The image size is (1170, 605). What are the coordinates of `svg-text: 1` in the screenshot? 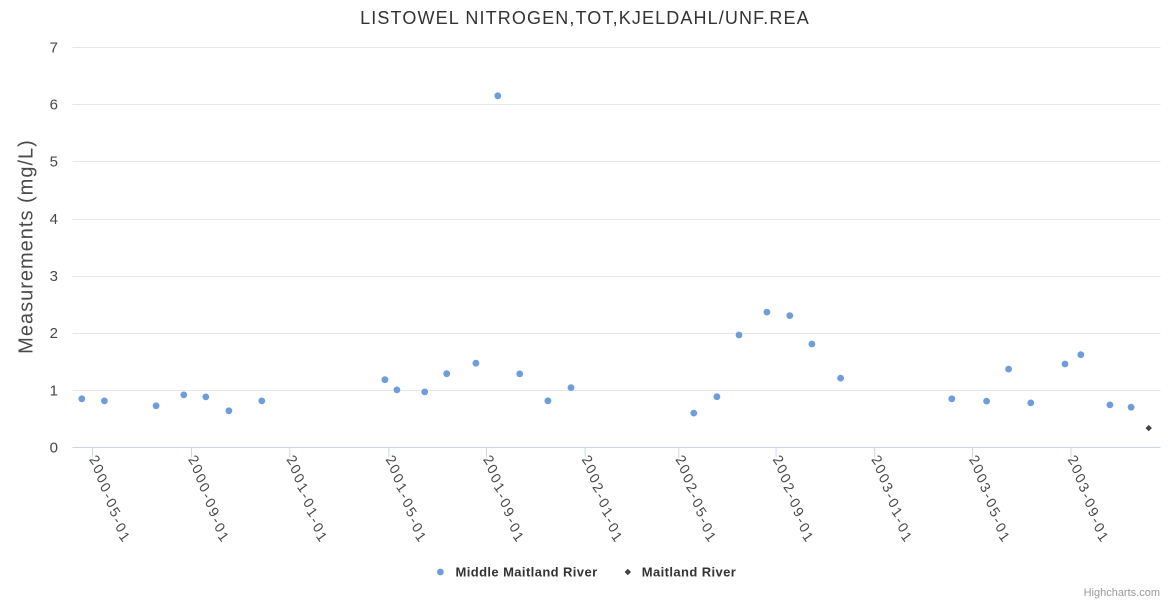 It's located at (54, 390).